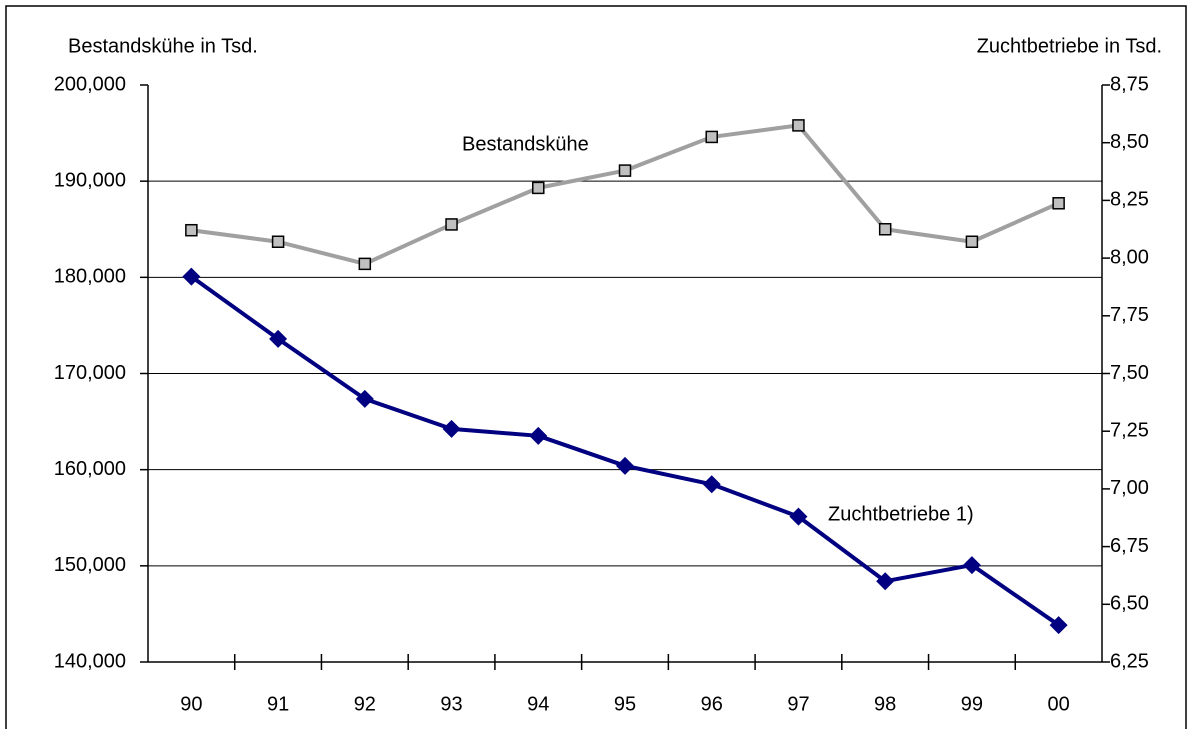  Describe the element at coordinates (525, 144) in the screenshot. I see `series-label: Bestandskühe` at that location.